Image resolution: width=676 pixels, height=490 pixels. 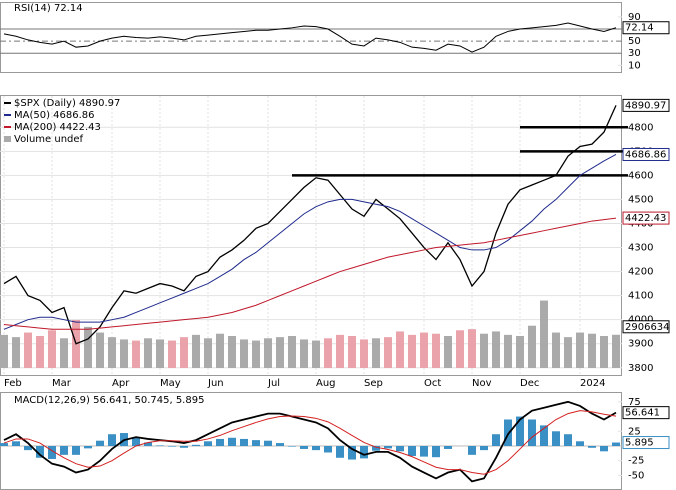 I want to click on y-tick-label: 4300, so click(x=640, y=248).